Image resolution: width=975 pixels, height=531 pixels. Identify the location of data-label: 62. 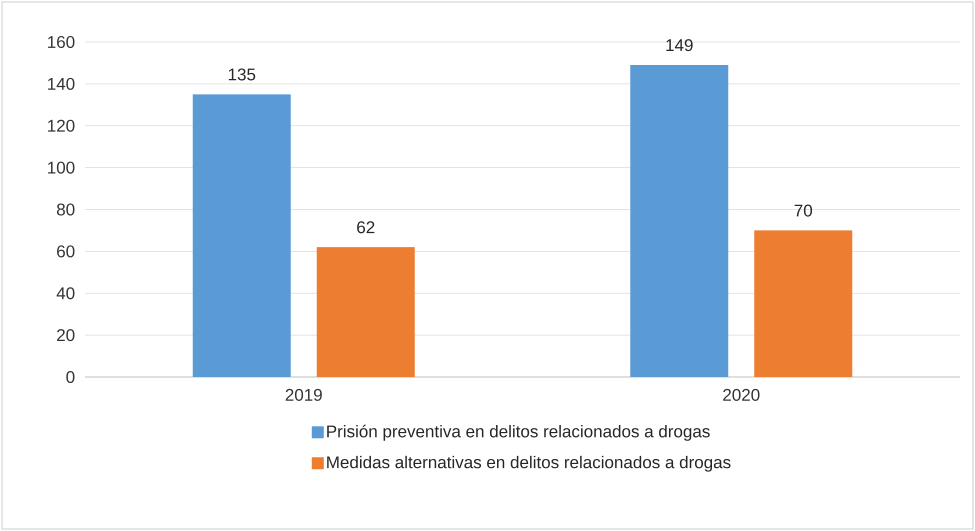
(365, 227).